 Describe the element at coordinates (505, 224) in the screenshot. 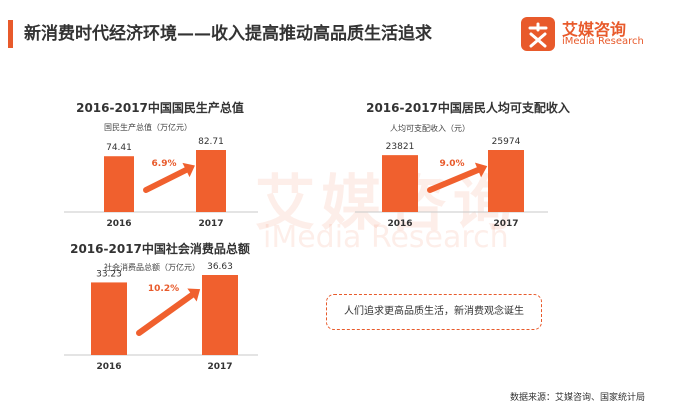

I see `chart-2-category-label-2017: 2017` at that location.